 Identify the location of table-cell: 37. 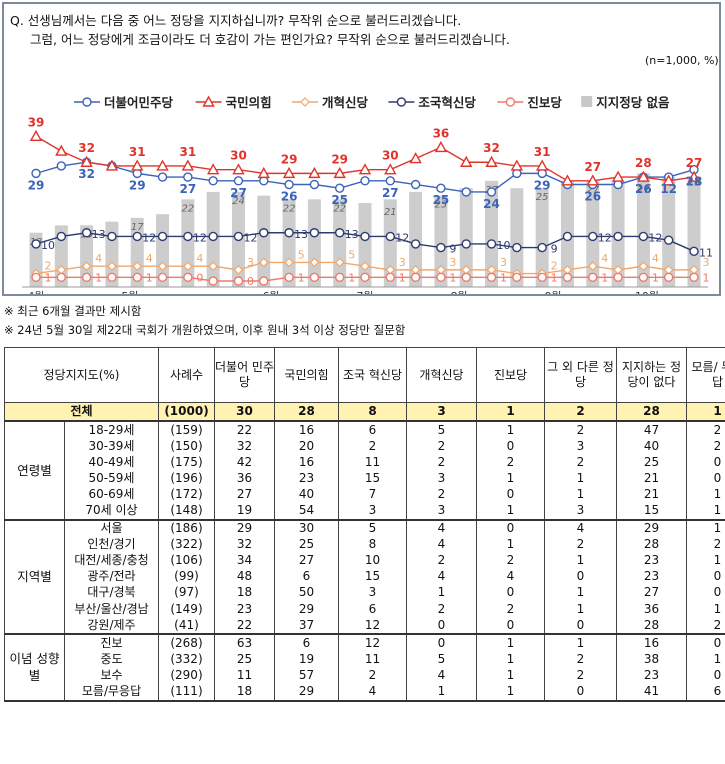
(306, 626).